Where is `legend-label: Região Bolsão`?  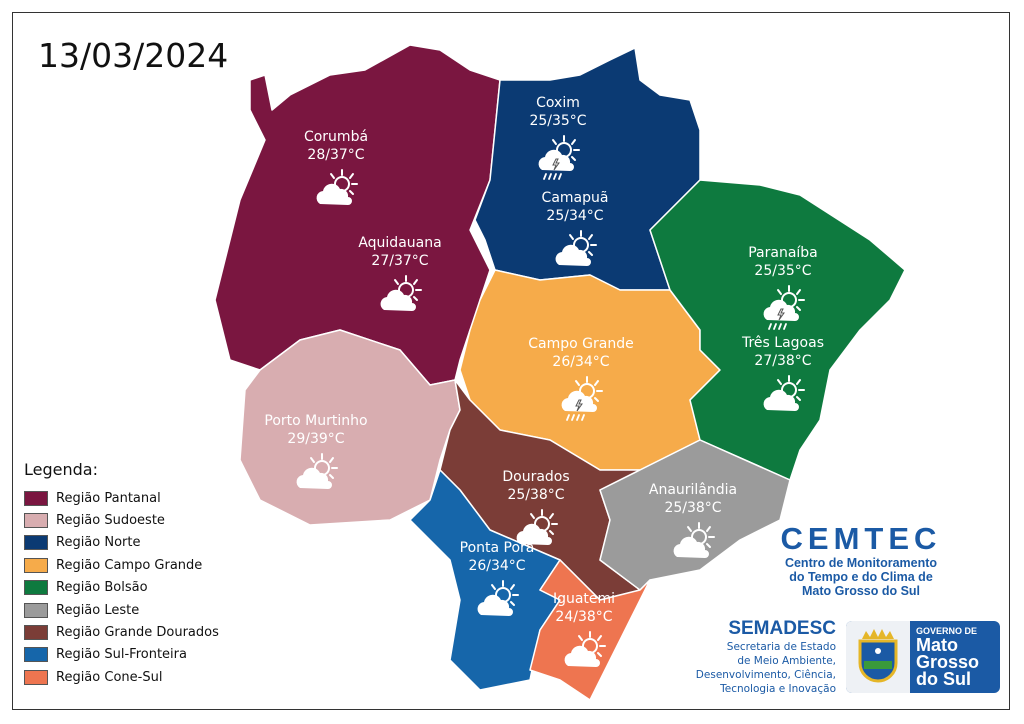
legend-label: Região Bolsão is located at coordinates (102, 588).